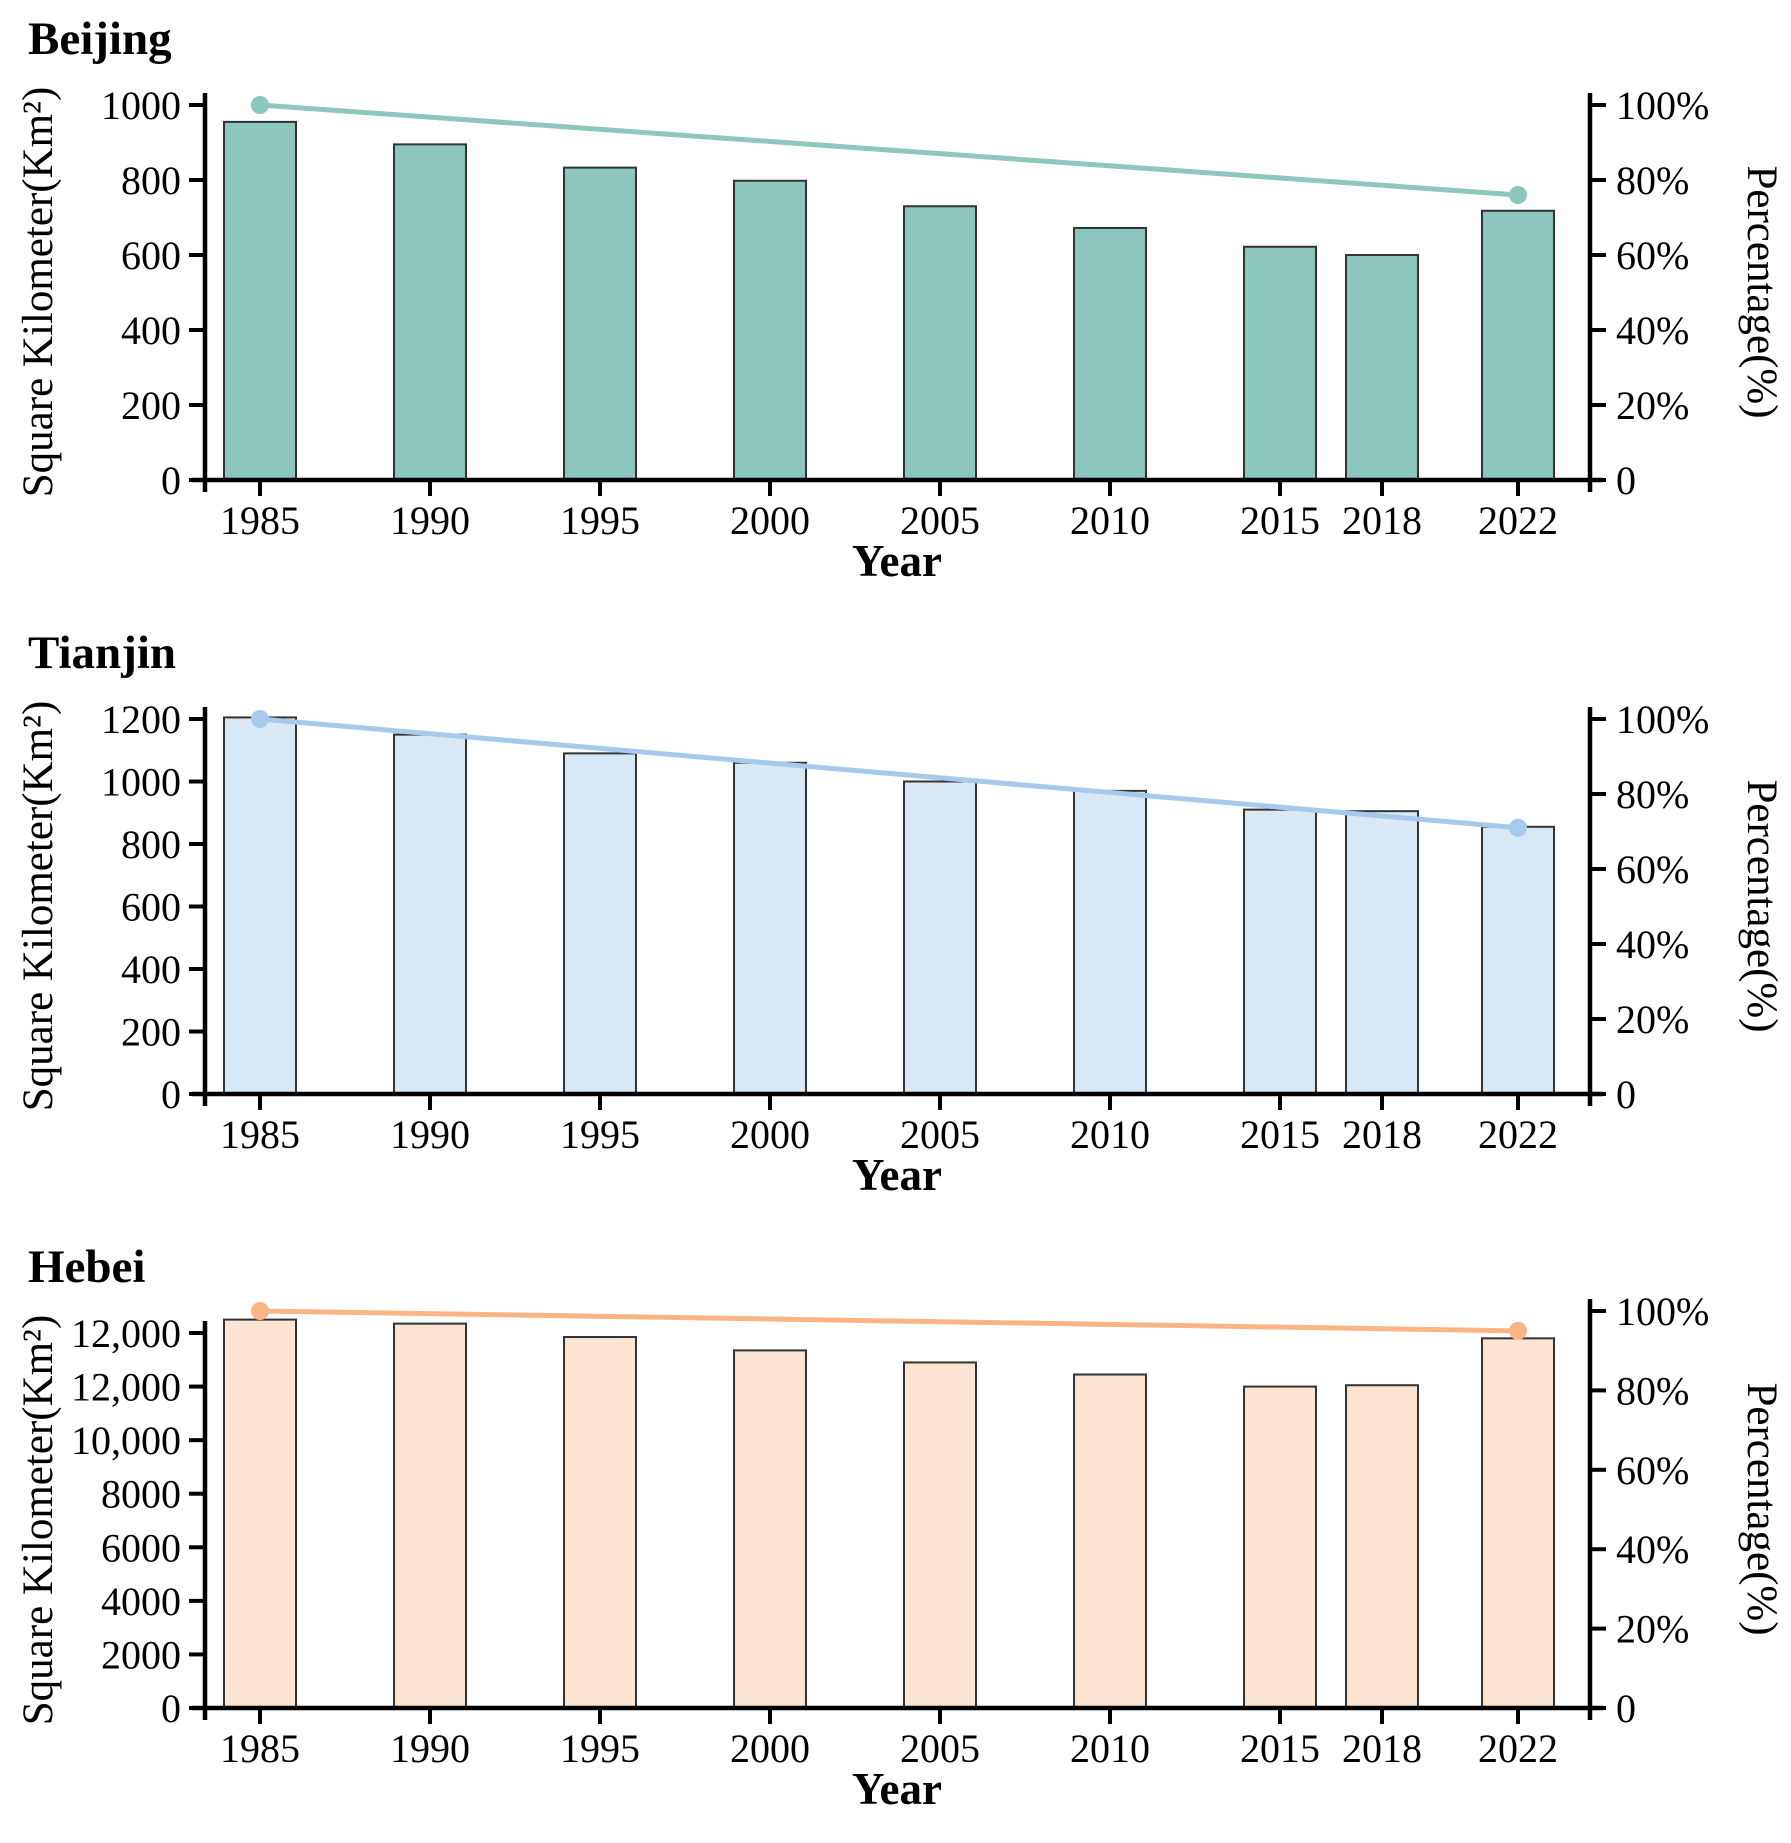  I want to click on left-axis-tick-label: 1000, so click(141, 782).